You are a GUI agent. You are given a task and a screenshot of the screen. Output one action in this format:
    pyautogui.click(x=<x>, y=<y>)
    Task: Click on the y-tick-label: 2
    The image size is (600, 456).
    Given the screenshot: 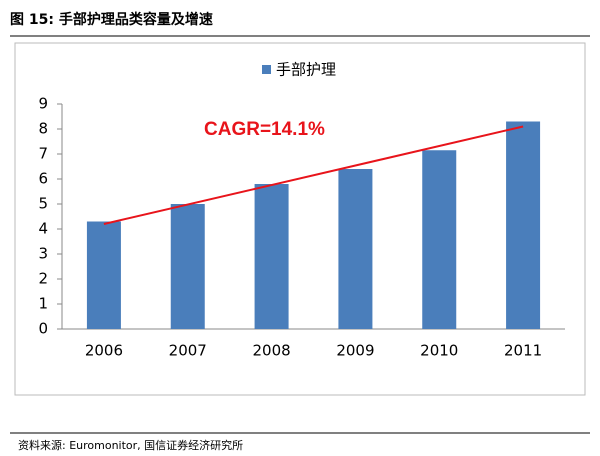 What is the action you would take?
    pyautogui.click(x=43, y=279)
    